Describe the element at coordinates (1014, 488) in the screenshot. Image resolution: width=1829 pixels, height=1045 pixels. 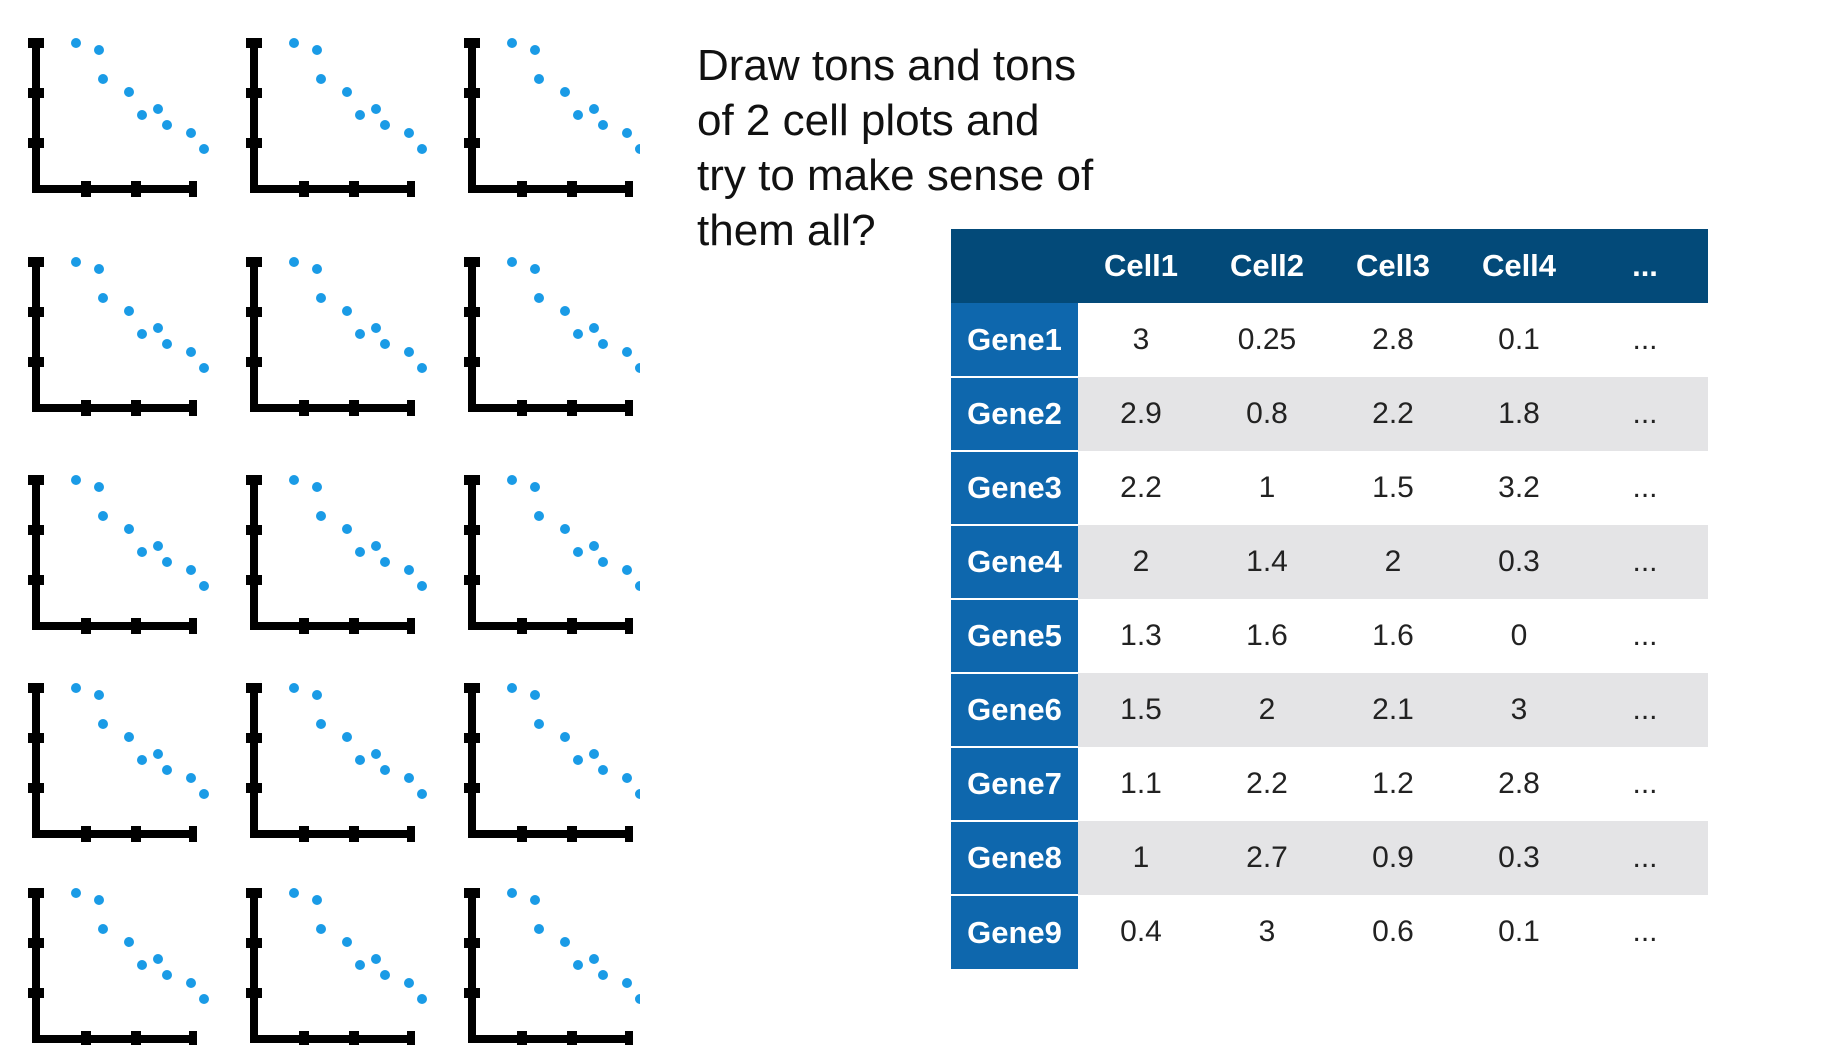
I see `row-header-gene: Gene3` at that location.